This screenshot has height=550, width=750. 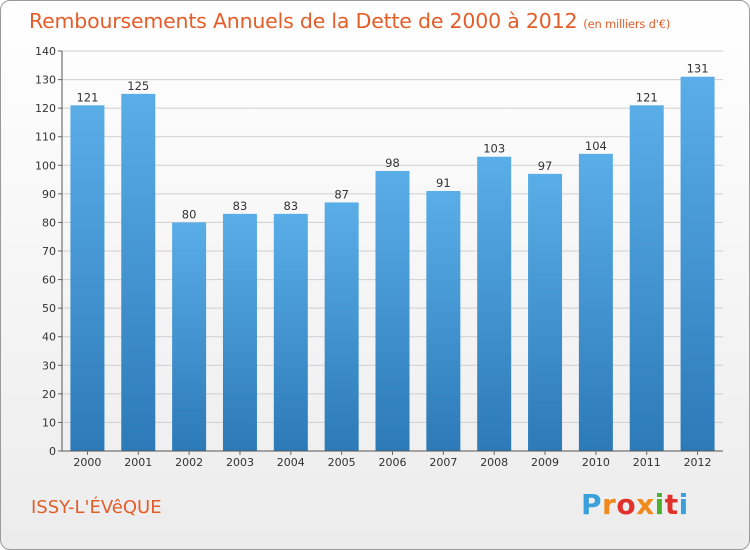 What do you see at coordinates (596, 462) in the screenshot?
I see `x-tick-label: 2010` at bounding box center [596, 462].